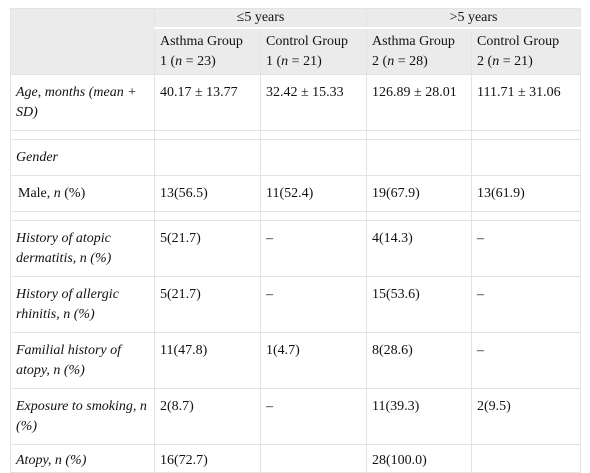 The height and width of the screenshot is (473, 590). What do you see at coordinates (313, 51) in the screenshot?
I see `header-control-group-1: Control Group 1 (n = 21)` at bounding box center [313, 51].